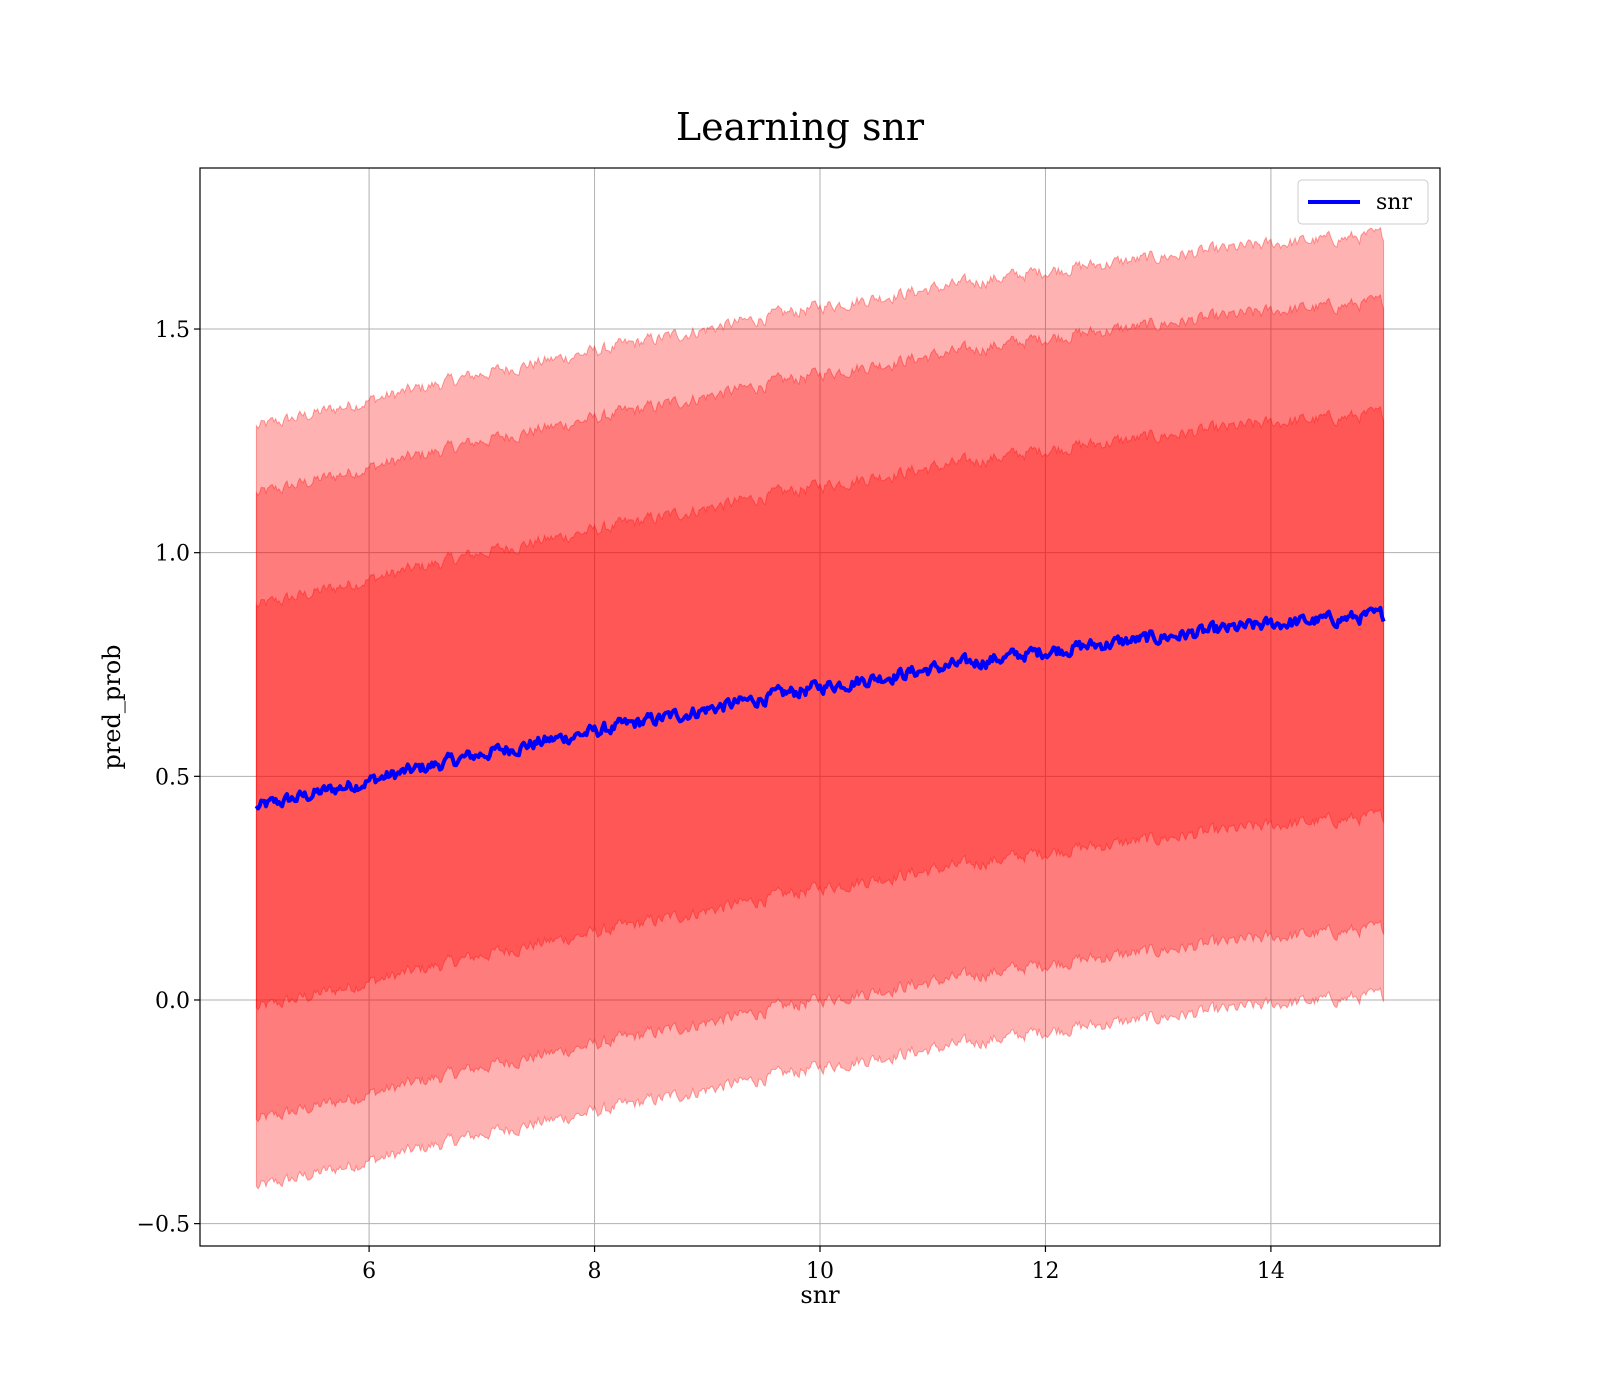 The image size is (1600, 1400). Describe the element at coordinates (369, 1271) in the screenshot. I see `x-tick-label: 6` at that location.